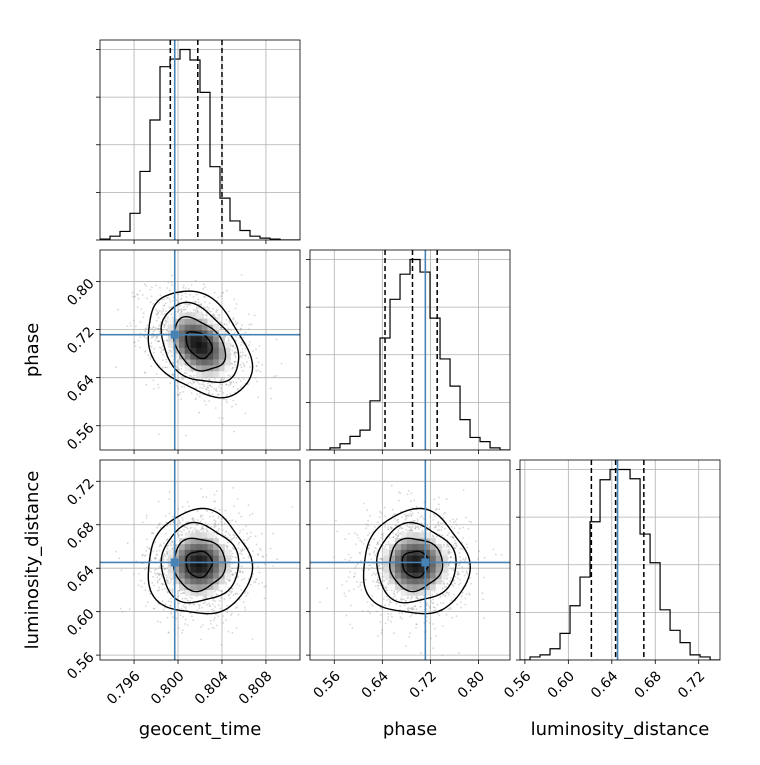 This screenshot has width=760, height=765. Describe the element at coordinates (174, 562) in the screenshot. I see `truth-marker` at that location.